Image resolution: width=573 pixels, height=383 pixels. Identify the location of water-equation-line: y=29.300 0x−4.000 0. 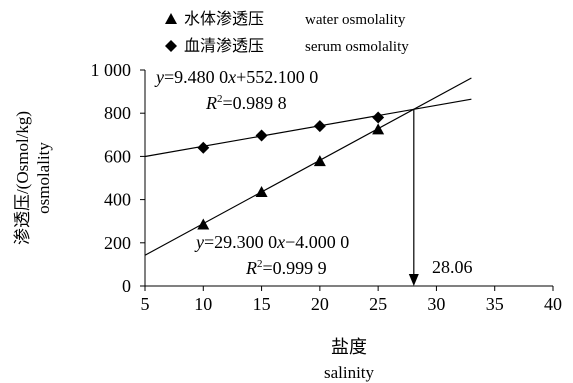
(271, 242).